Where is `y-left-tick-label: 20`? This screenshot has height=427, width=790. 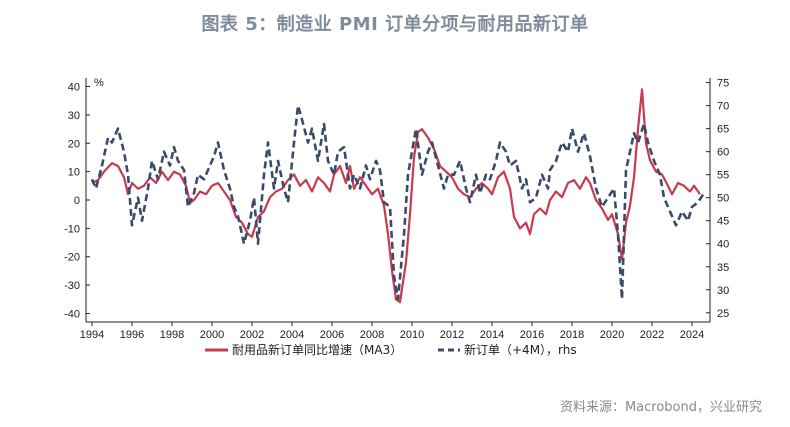
y-left-tick-label: 20 is located at coordinates (74, 144).